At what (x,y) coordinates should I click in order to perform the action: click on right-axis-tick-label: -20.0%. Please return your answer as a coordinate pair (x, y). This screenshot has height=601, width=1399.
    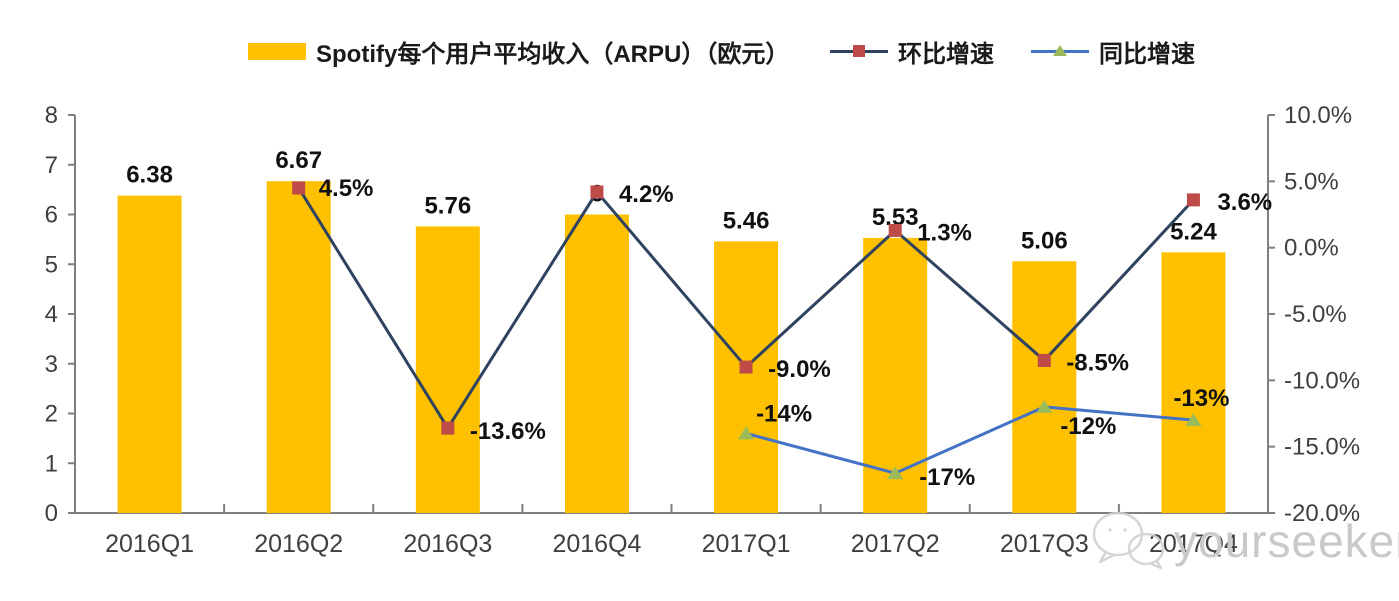
    Looking at the image, I should click on (1322, 513).